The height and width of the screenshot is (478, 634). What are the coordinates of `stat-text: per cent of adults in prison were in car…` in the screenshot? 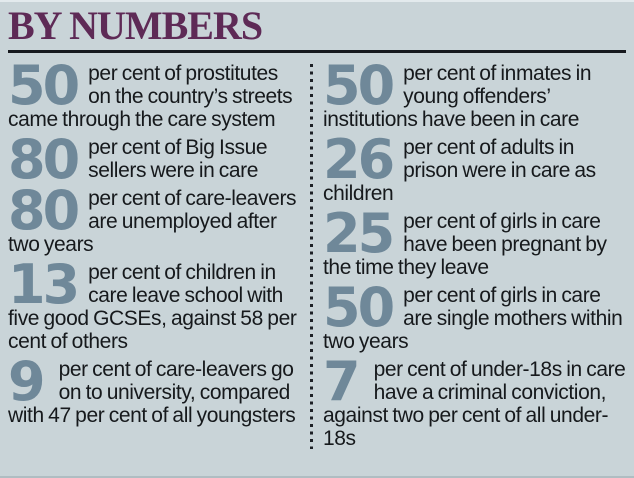 It's located at (459, 170).